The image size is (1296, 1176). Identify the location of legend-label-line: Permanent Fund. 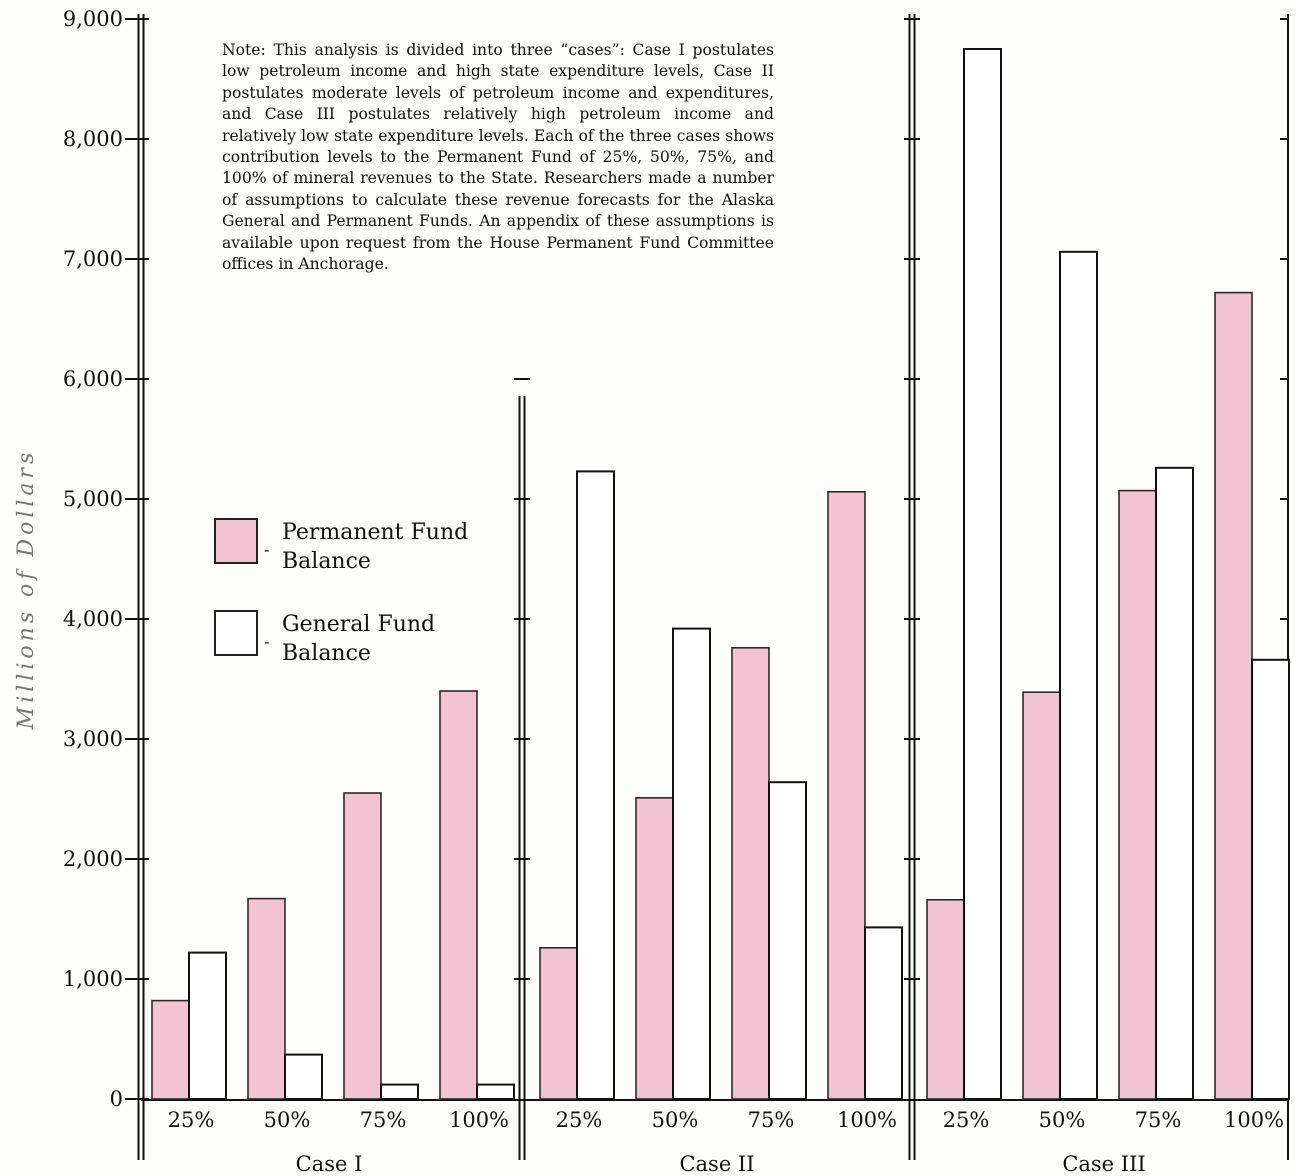
(375, 532).